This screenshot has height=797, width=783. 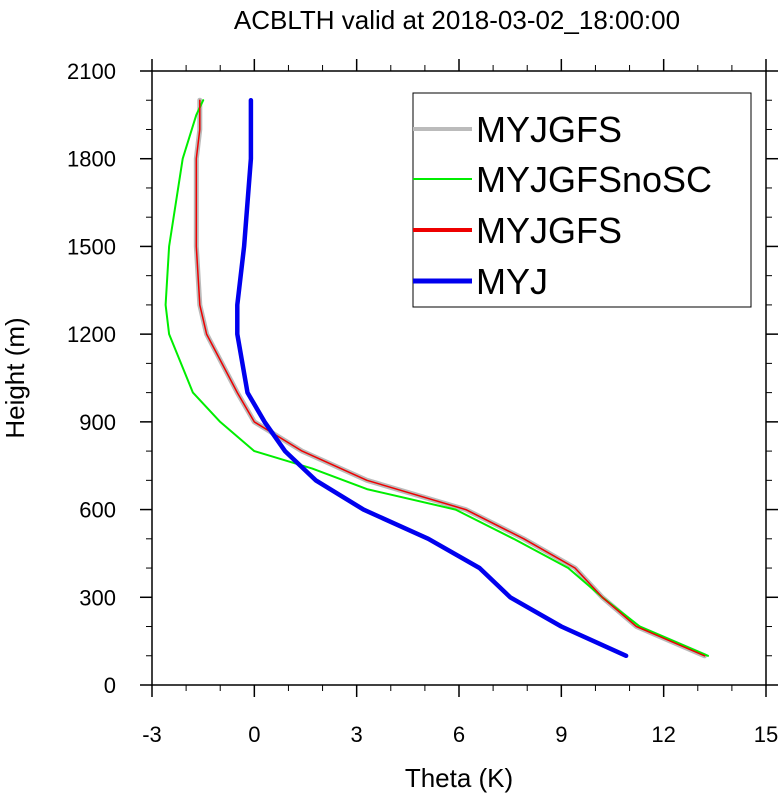 What do you see at coordinates (97, 510) in the screenshot?
I see `y-tick-label: 600` at bounding box center [97, 510].